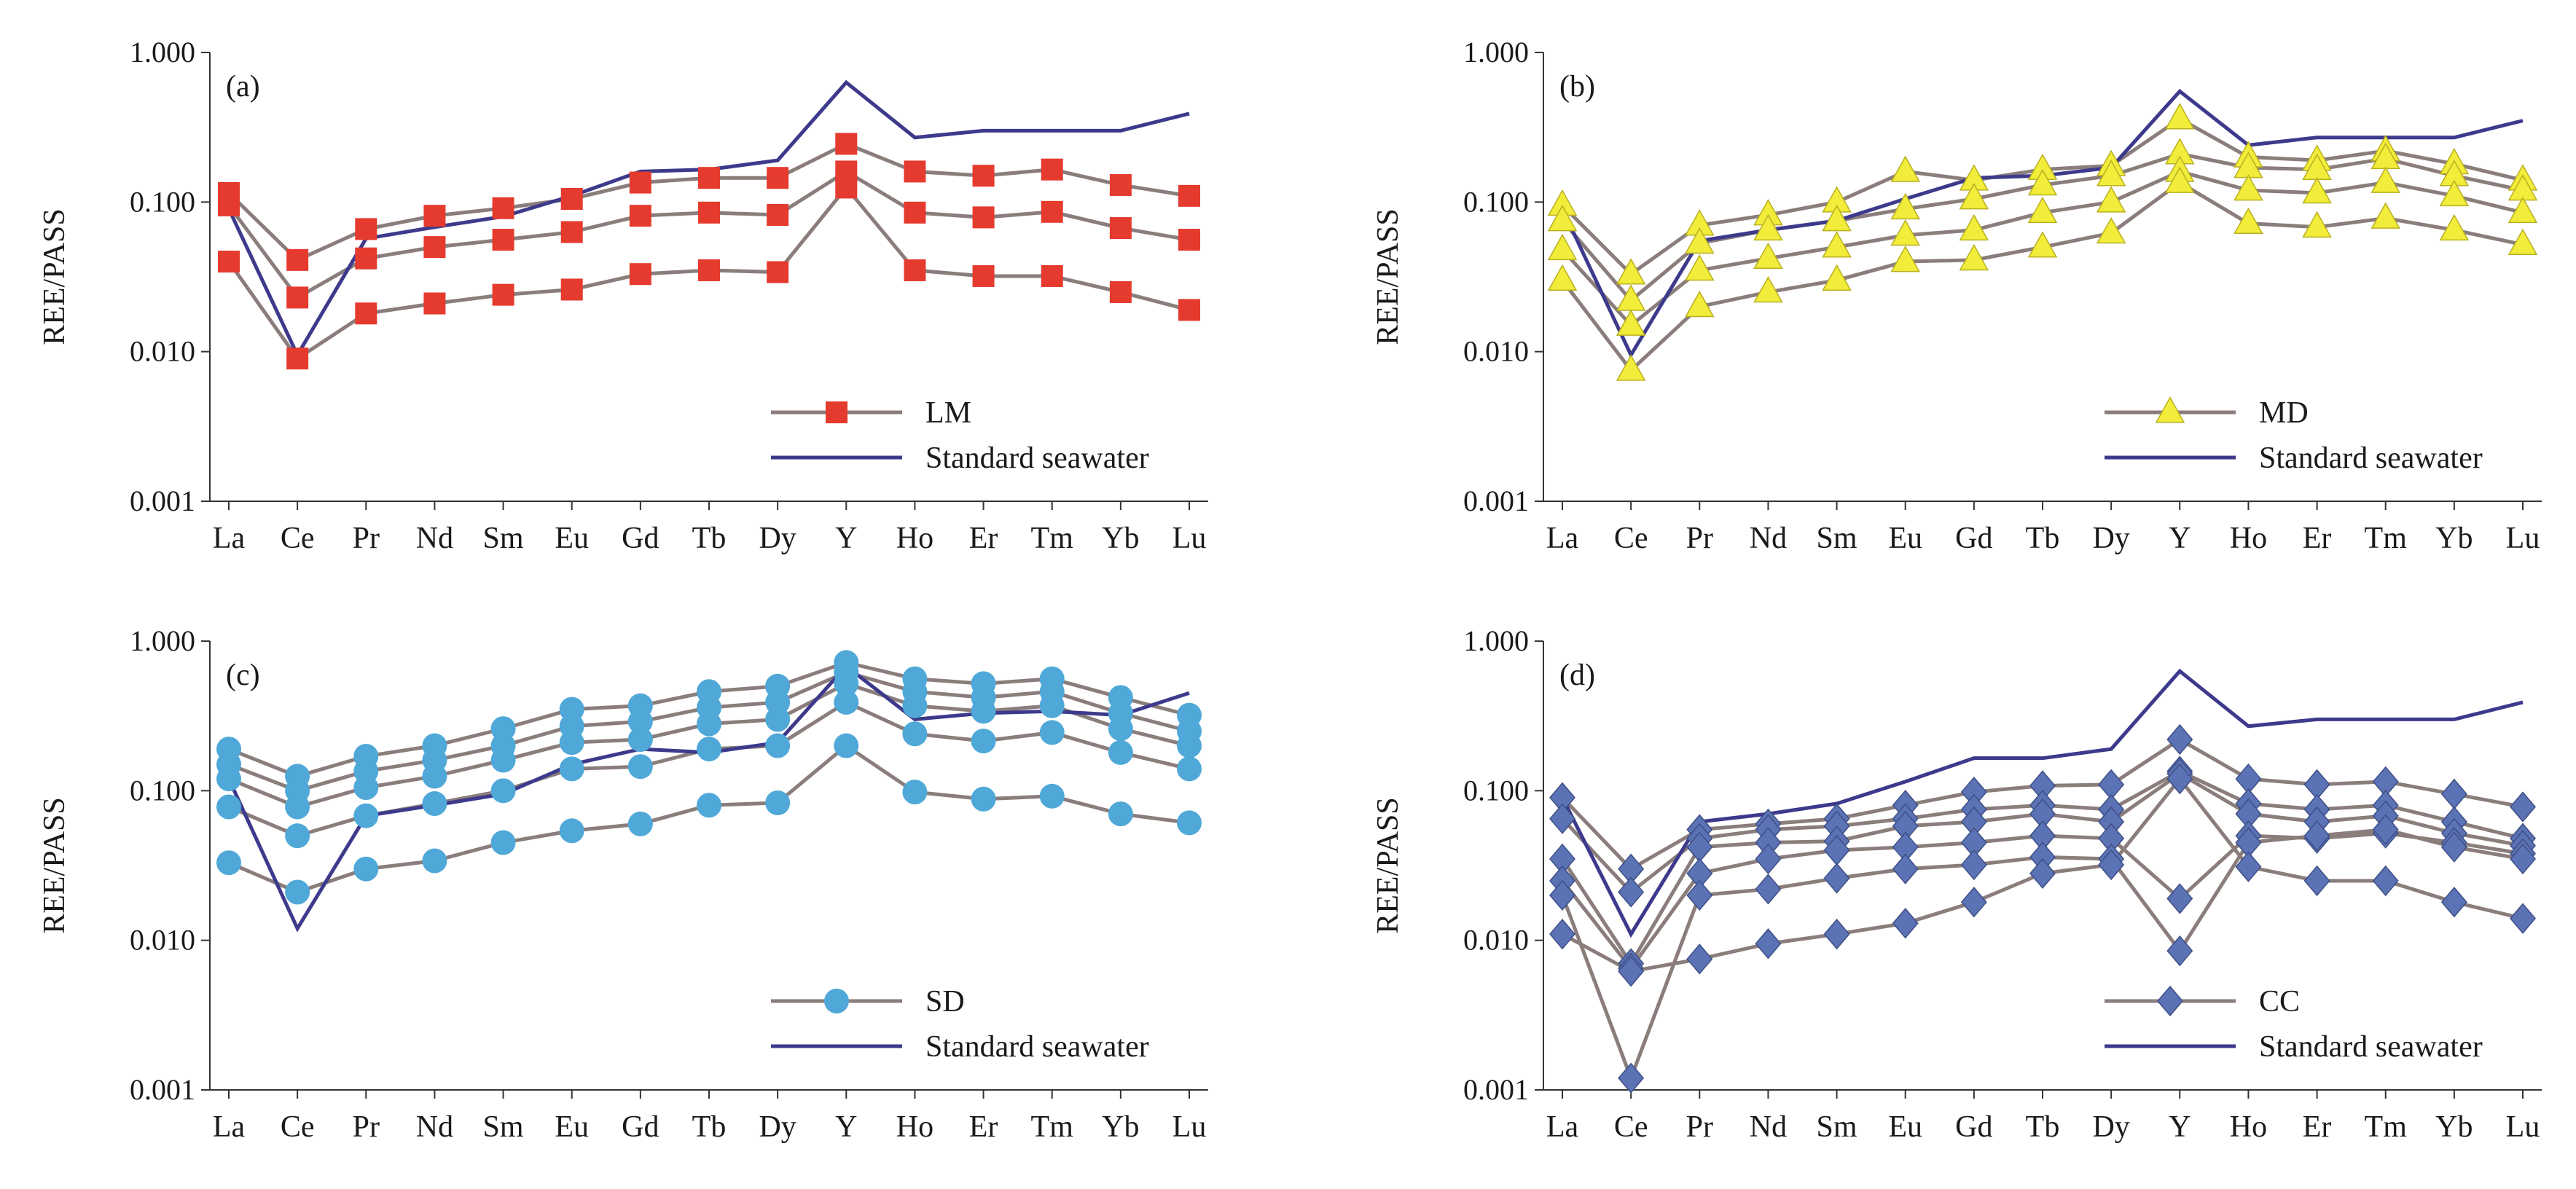 The image size is (2576, 1189). What do you see at coordinates (572, 538) in the screenshot?
I see `x-tick-label: Eu` at bounding box center [572, 538].